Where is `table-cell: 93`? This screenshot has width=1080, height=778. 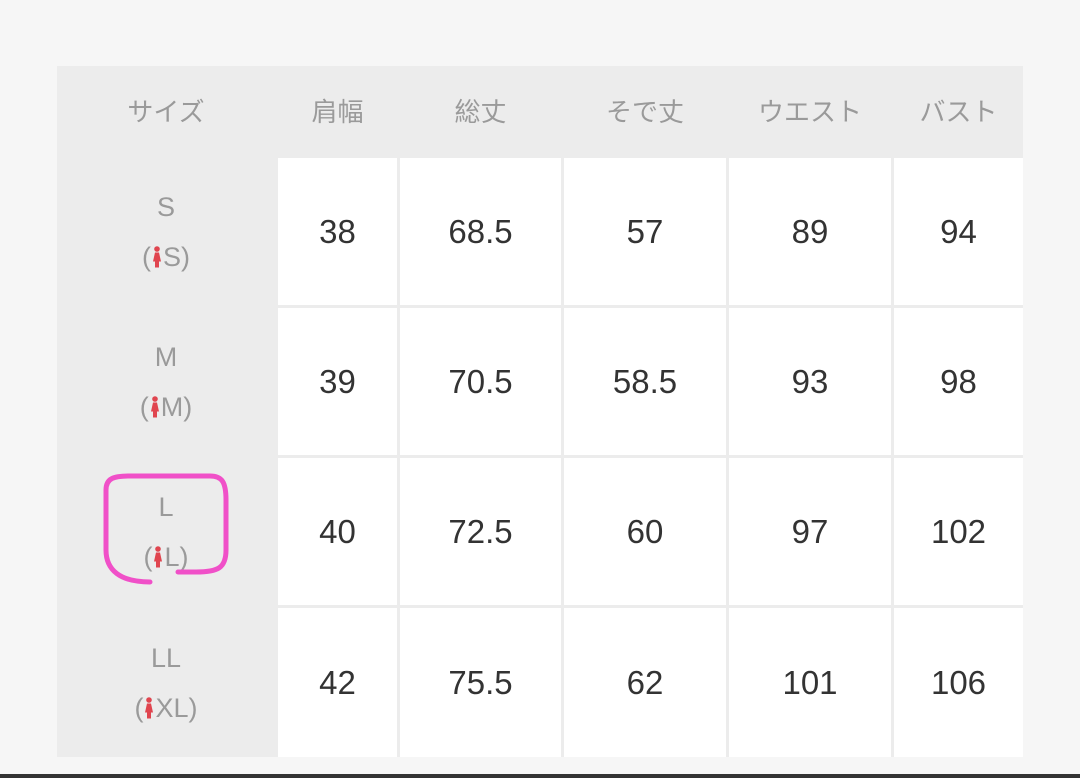 table-cell: 93 is located at coordinates (810, 381).